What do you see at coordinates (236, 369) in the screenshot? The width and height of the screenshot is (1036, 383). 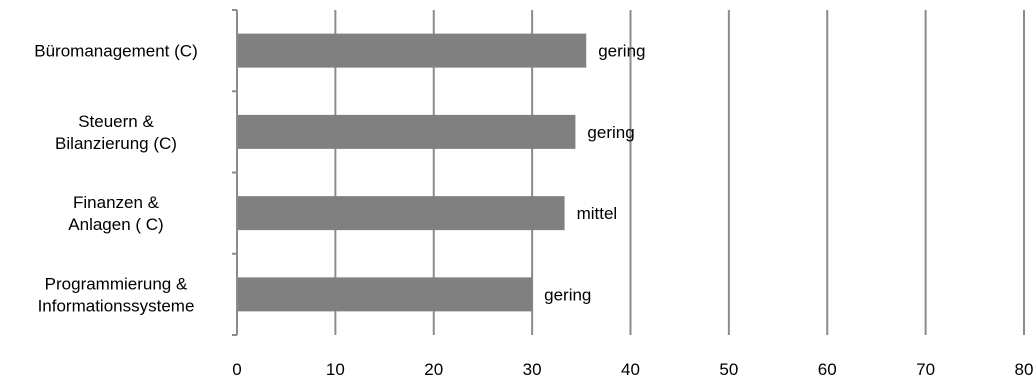 I see `x-tick-label-0: 0` at bounding box center [236, 369].